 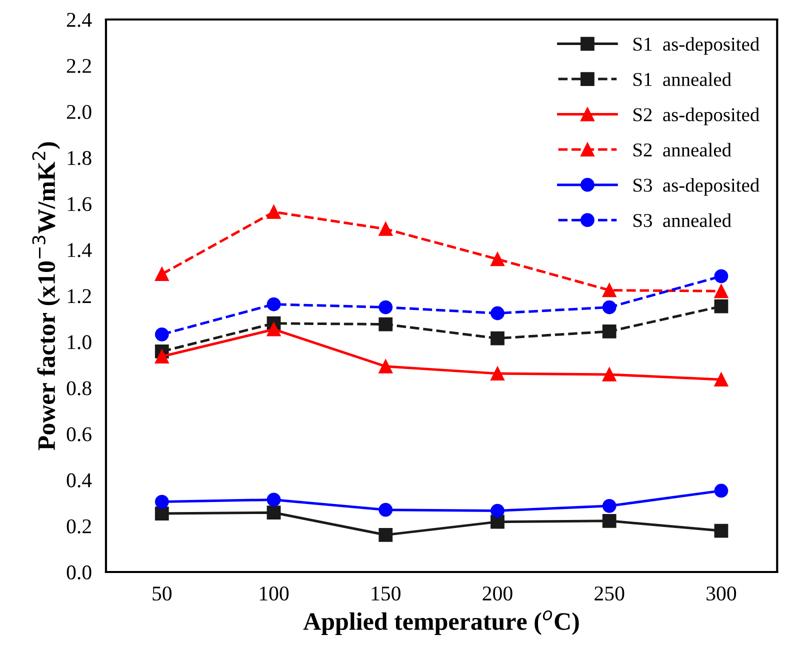 I want to click on legend-label: S2 as-deposited, so click(x=696, y=117).